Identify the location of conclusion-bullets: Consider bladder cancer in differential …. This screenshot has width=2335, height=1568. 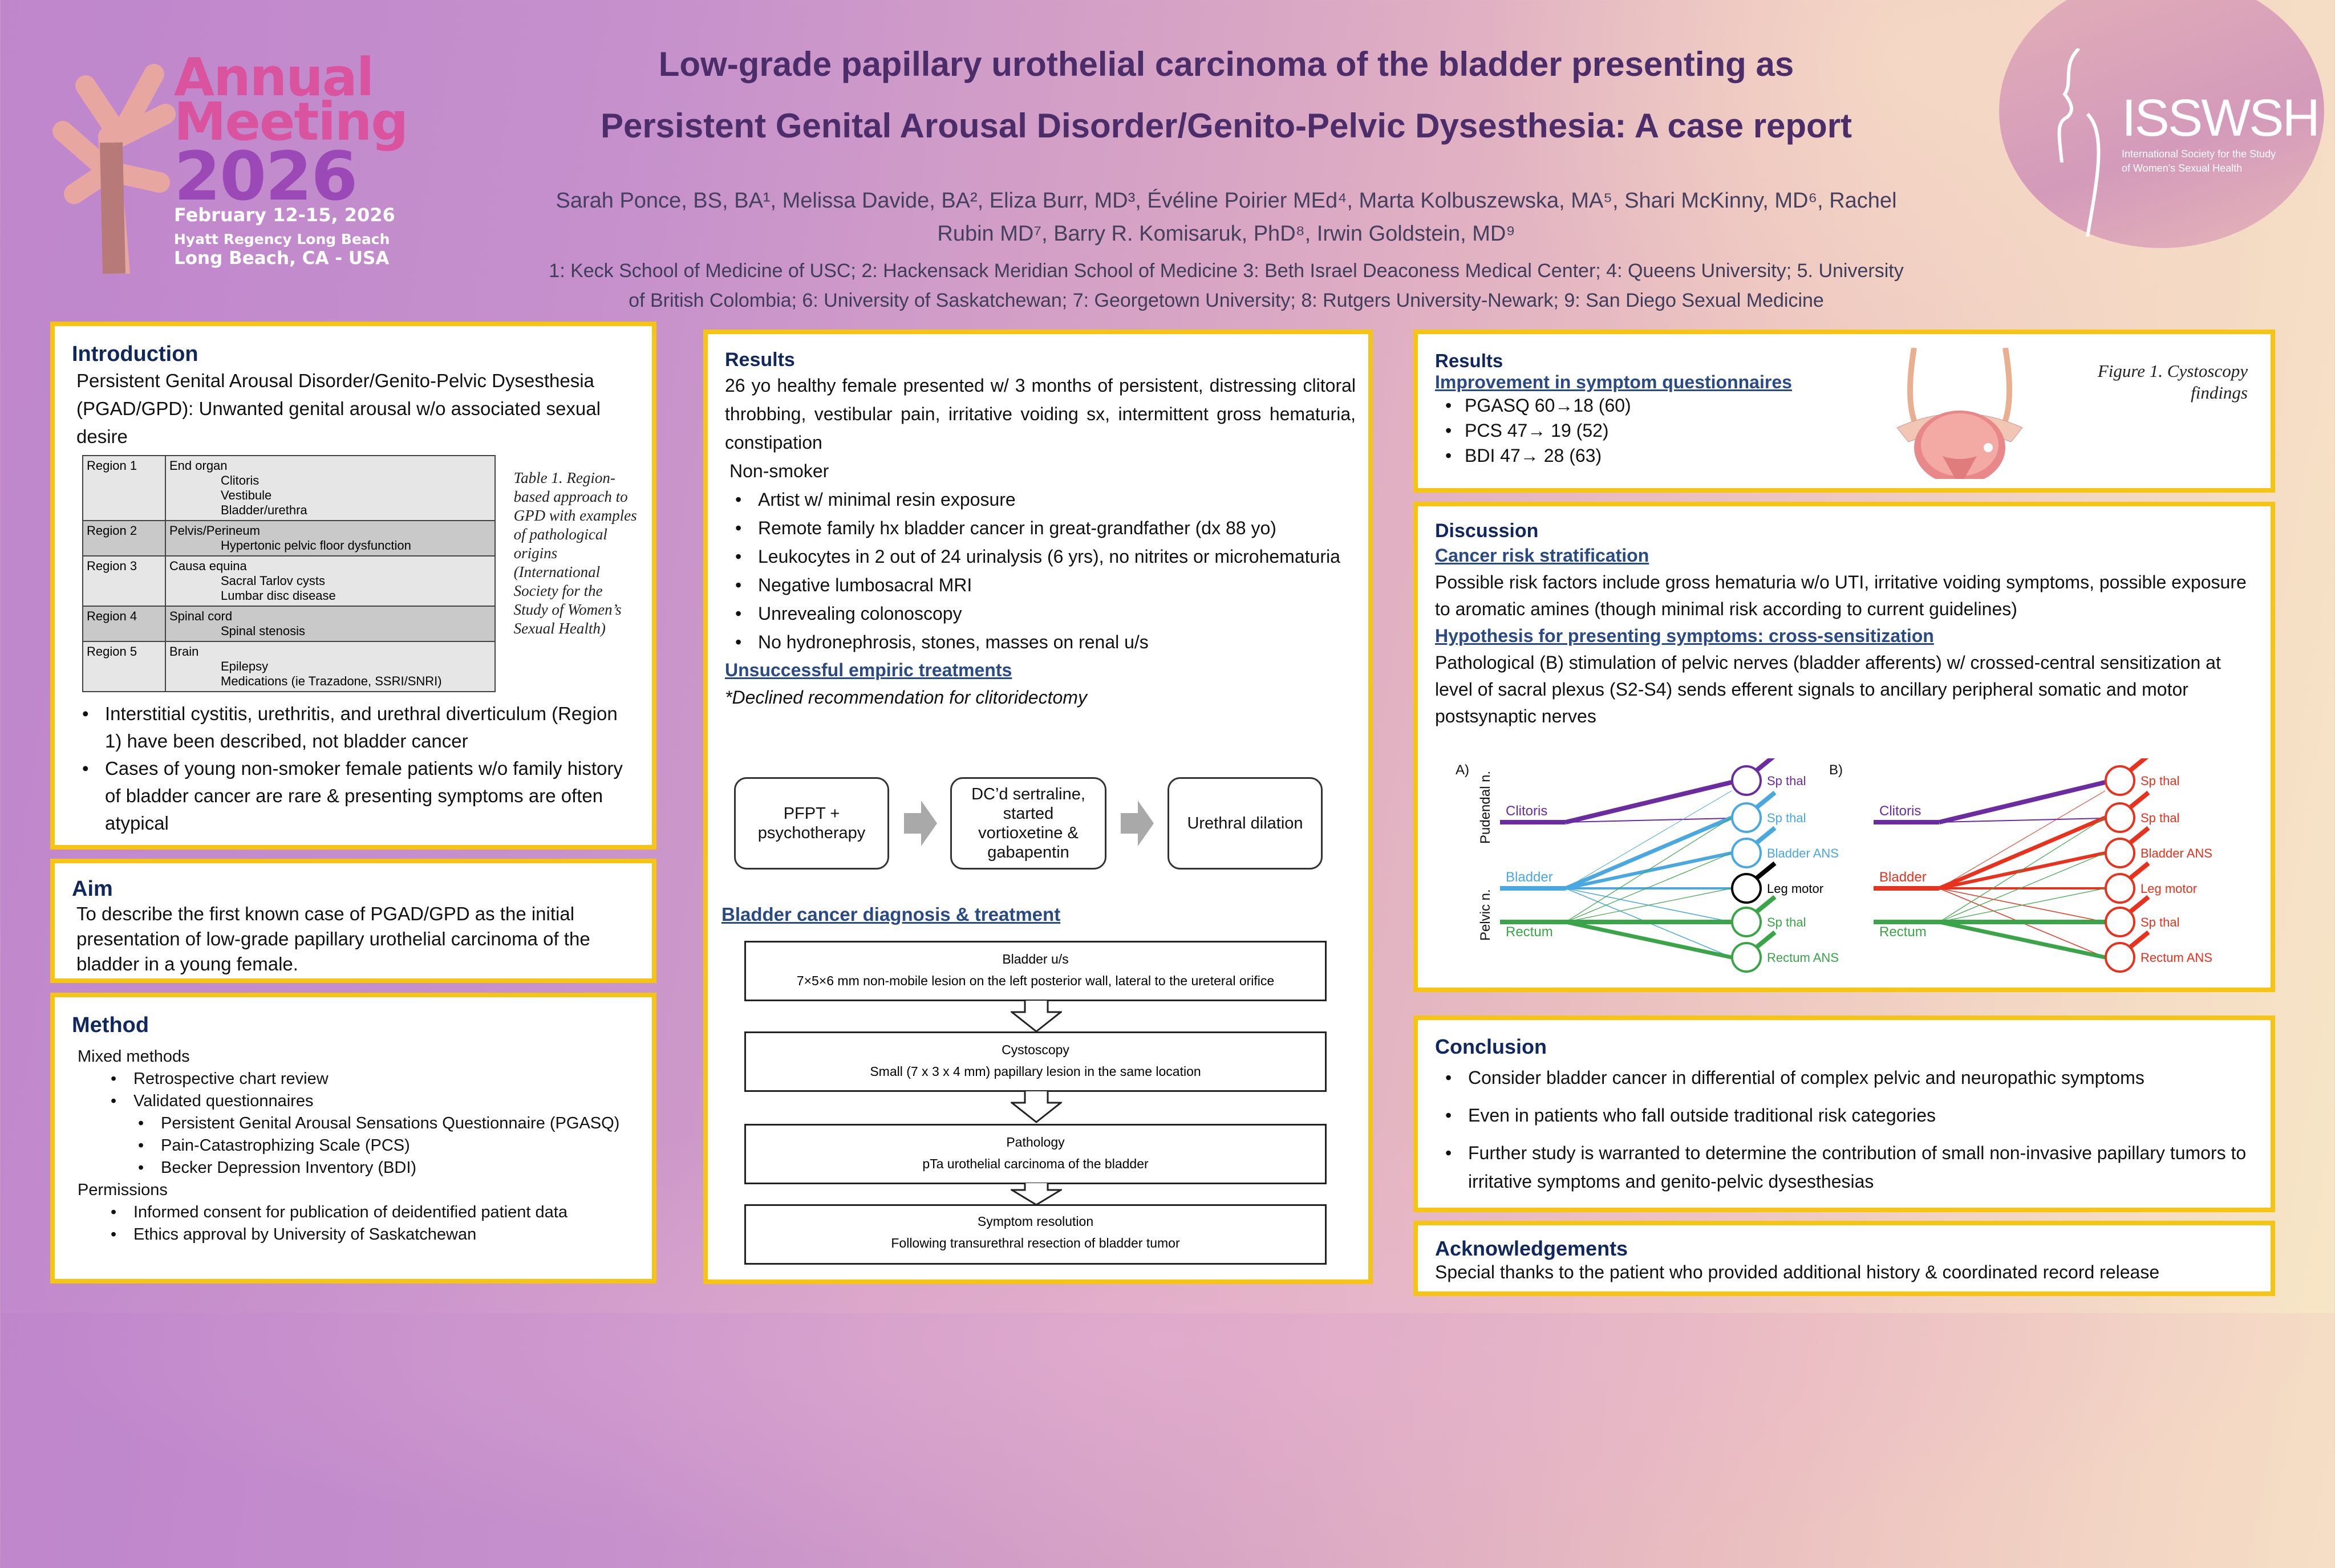
(1846, 1129).